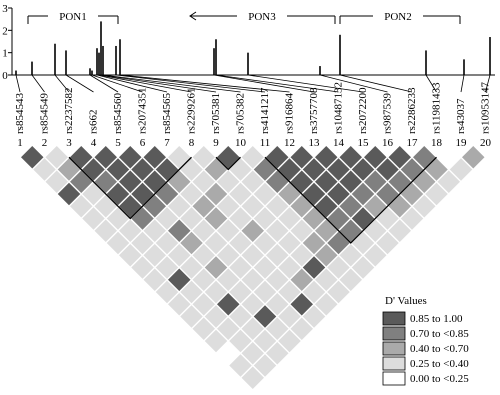 Image resolution: width=500 pixels, height=395 pixels. What do you see at coordinates (462, 143) in the screenshot?
I see `snp-index: 19` at bounding box center [462, 143].